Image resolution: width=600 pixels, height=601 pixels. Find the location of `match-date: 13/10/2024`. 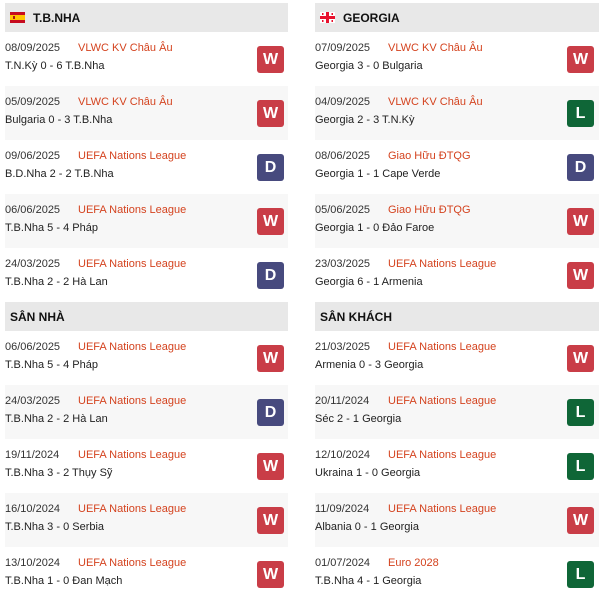

match-date: 13/10/2024 is located at coordinates (33, 563).